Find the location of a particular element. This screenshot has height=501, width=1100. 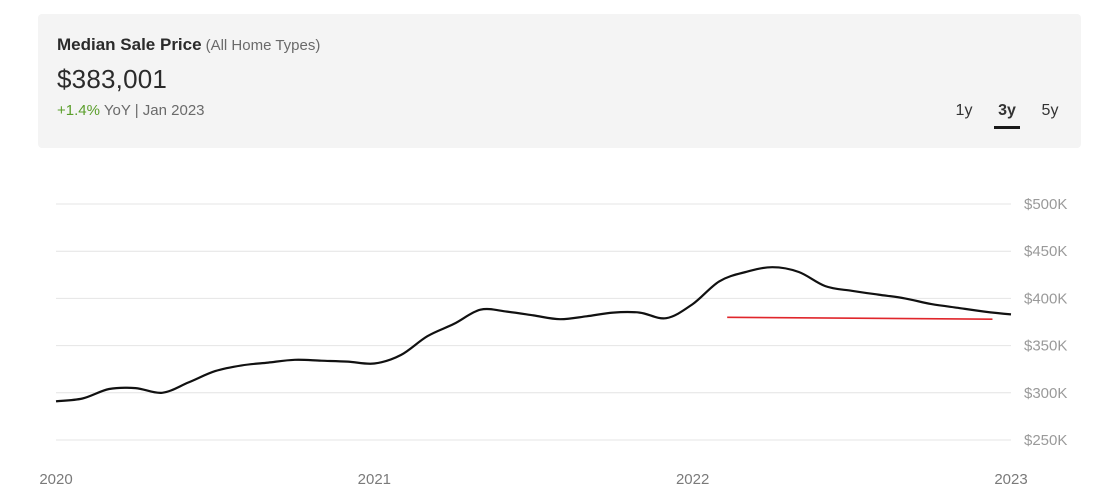

time-range-tabs: 1y 3y 5y is located at coordinates (996, 114).